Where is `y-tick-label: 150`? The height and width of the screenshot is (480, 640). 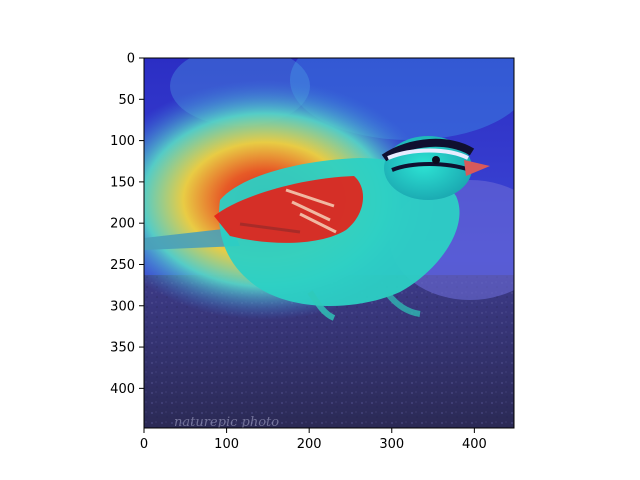 y-tick-label: 150 is located at coordinates (122, 182).